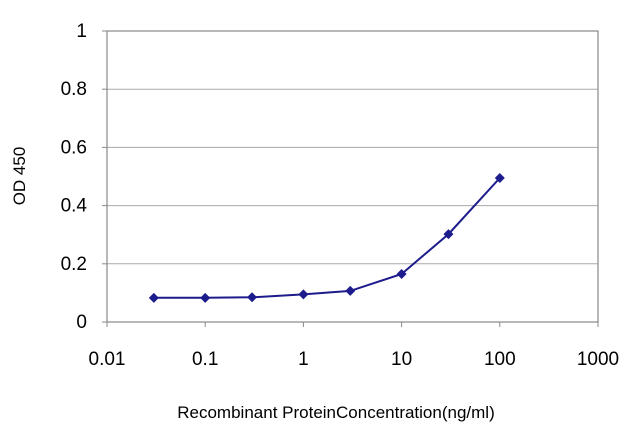  What do you see at coordinates (401, 359) in the screenshot?
I see `x-tick-label: 10` at bounding box center [401, 359].